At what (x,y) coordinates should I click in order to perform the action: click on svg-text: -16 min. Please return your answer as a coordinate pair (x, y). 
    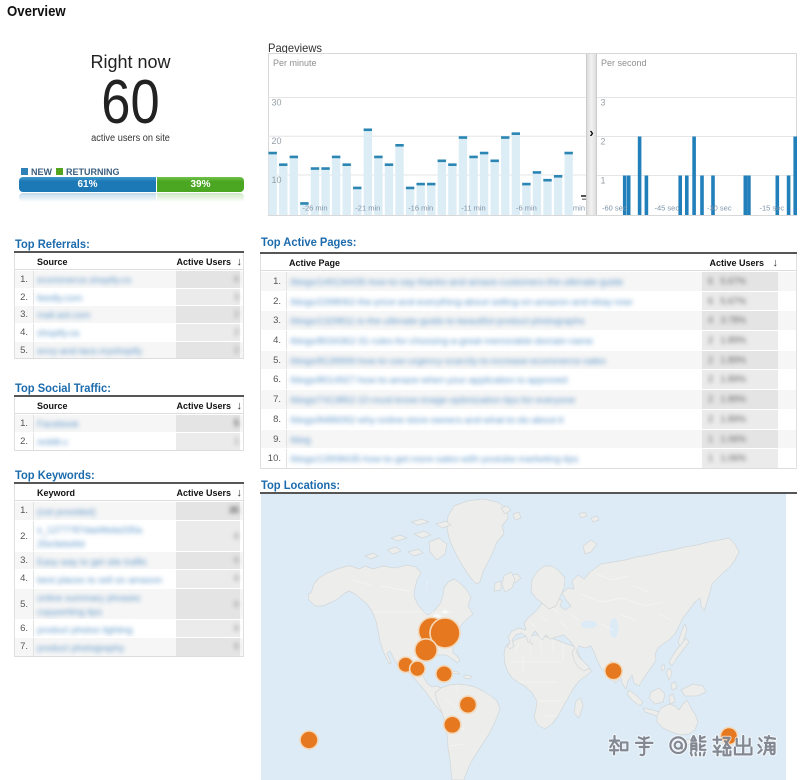
    Looking at the image, I should click on (420, 208).